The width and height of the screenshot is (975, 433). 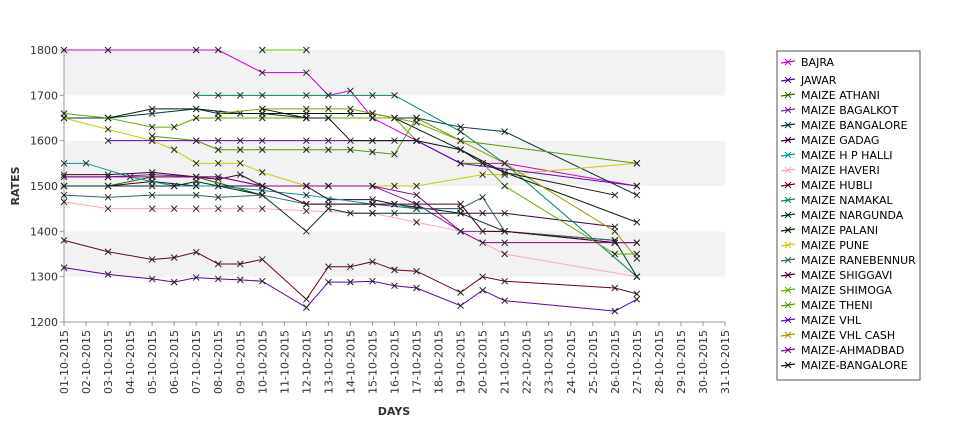 What do you see at coordinates (835, 245) in the screenshot?
I see `legend-label: MAIZE PUNE` at bounding box center [835, 245].